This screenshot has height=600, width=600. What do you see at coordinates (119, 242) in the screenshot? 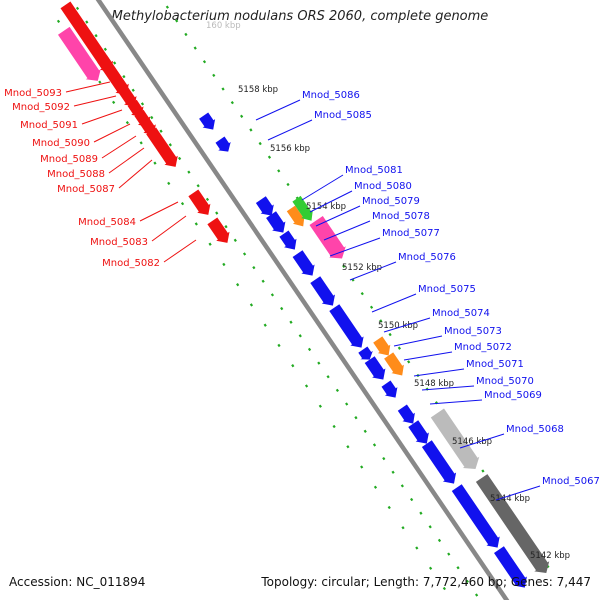
I see `gene-label: Mnod_5083` at bounding box center [119, 242].